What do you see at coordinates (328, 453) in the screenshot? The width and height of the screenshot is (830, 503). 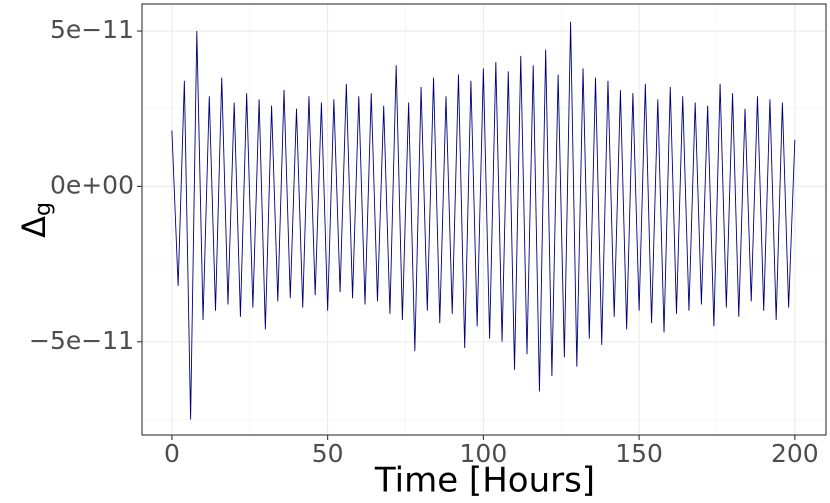 I see `x-tick-label: 50` at bounding box center [328, 453].